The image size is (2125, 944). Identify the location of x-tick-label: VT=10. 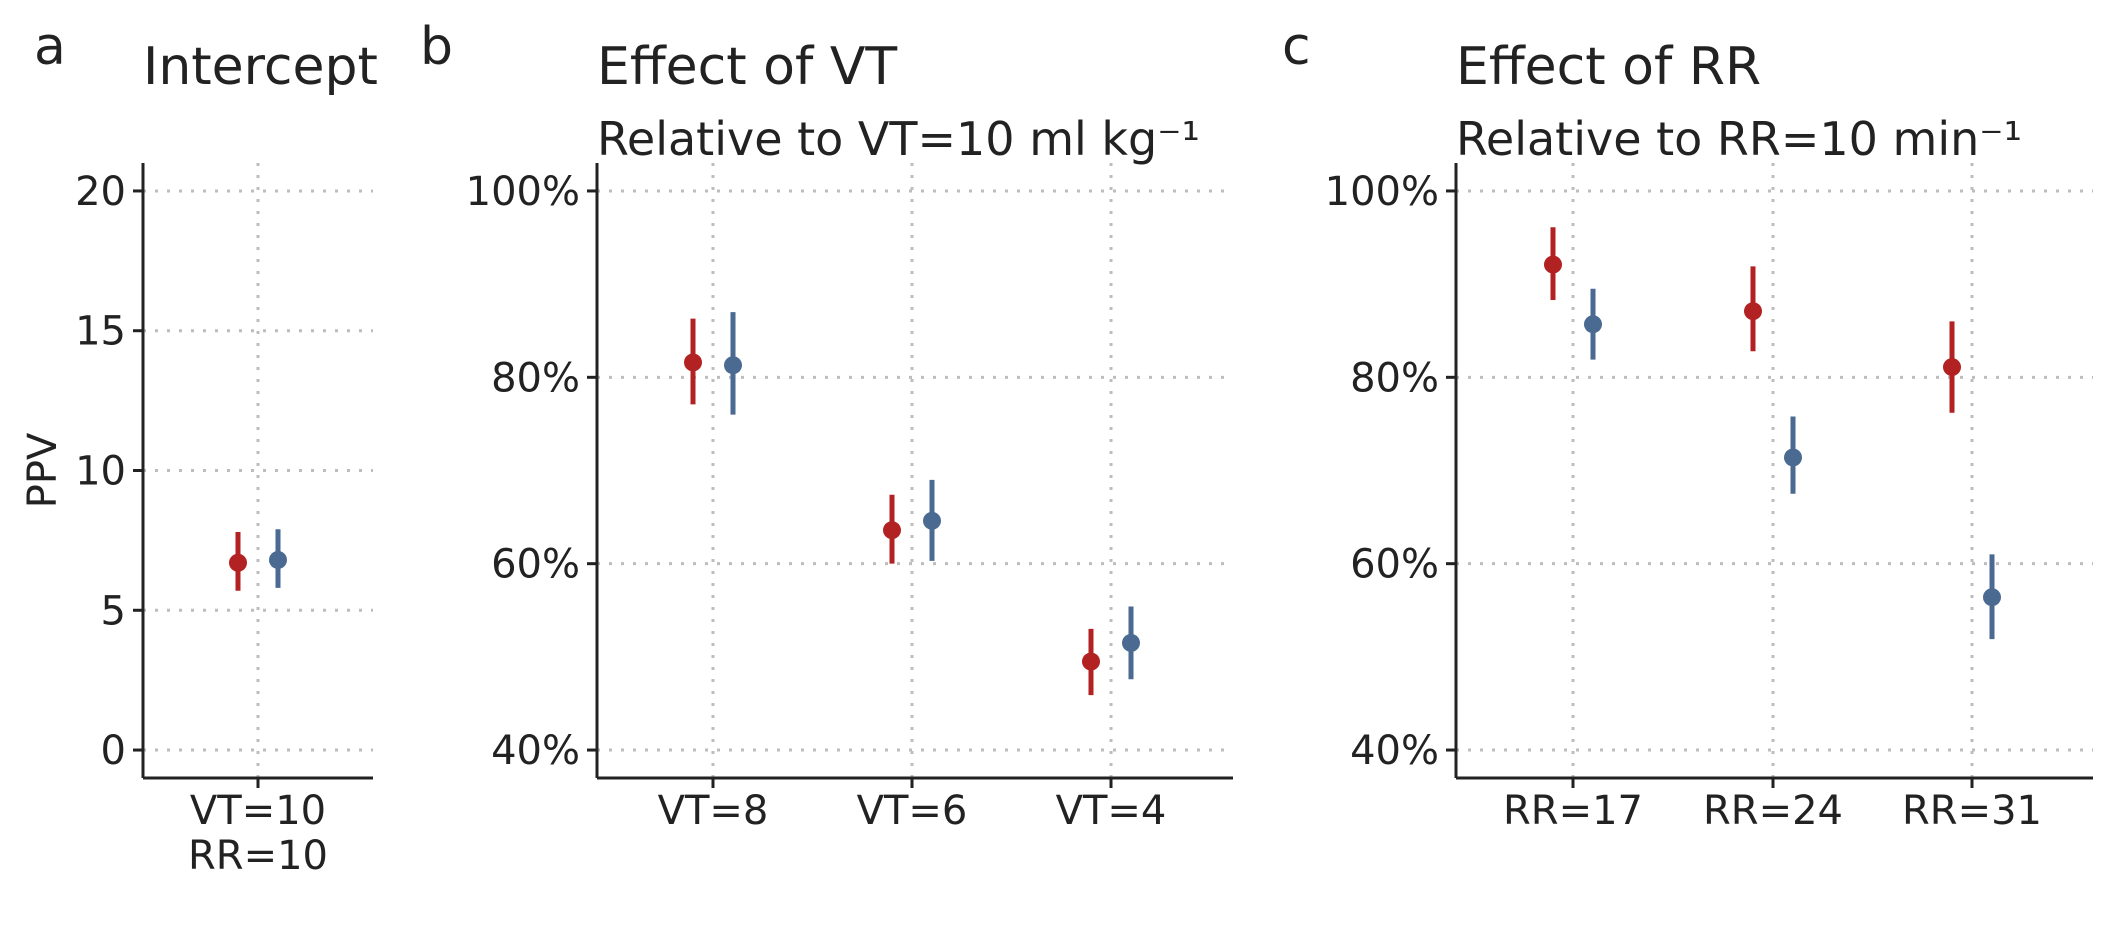
(258, 811).